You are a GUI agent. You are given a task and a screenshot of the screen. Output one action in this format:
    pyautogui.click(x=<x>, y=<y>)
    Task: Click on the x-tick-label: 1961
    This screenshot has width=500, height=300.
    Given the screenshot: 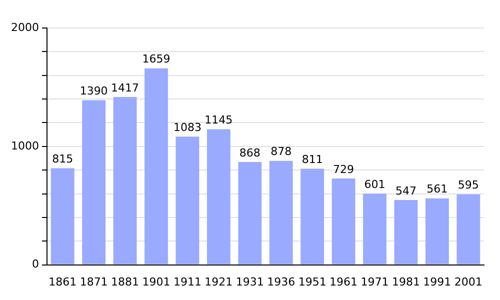 What is the action you would take?
    pyautogui.click(x=344, y=281)
    